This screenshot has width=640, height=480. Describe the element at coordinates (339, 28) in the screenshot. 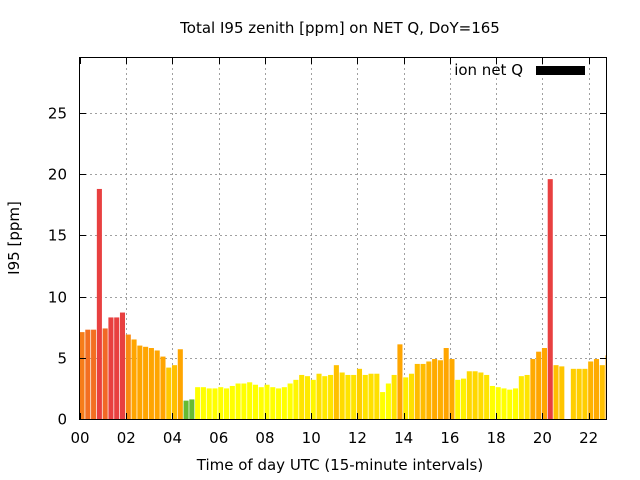

I see `chart-title: Total I95 zenith [ppm] on NET Q, DoY=165` at that location.